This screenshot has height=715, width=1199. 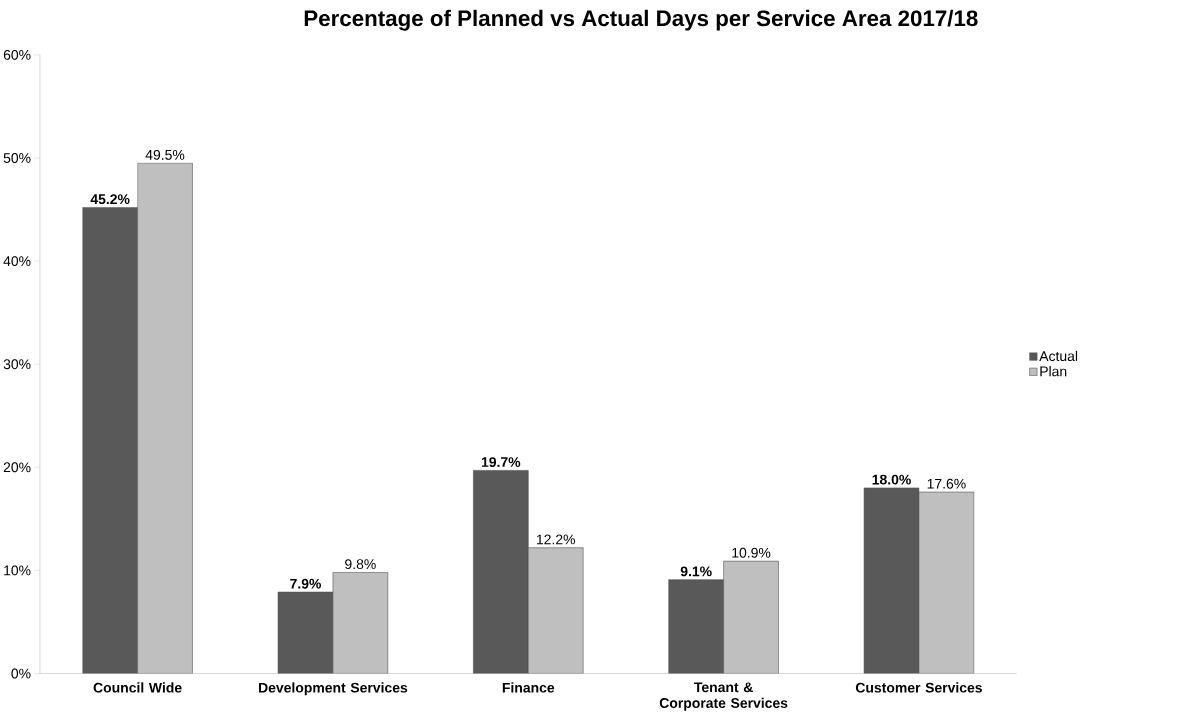 What do you see at coordinates (891, 479) in the screenshot?
I see `data-label: 18.0%` at bounding box center [891, 479].